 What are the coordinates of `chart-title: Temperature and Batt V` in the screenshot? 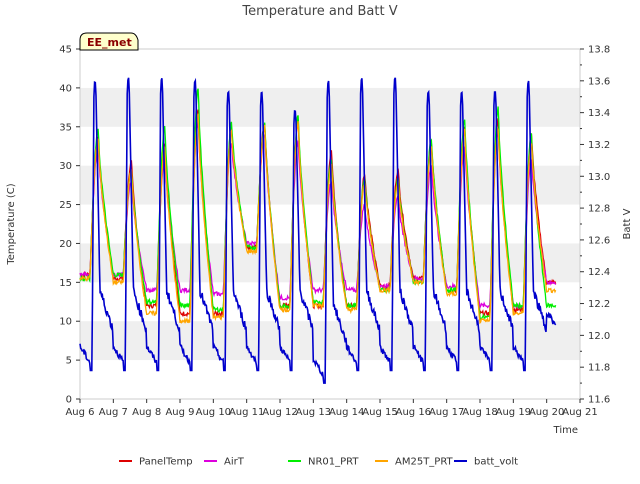 It's located at (319, 11).